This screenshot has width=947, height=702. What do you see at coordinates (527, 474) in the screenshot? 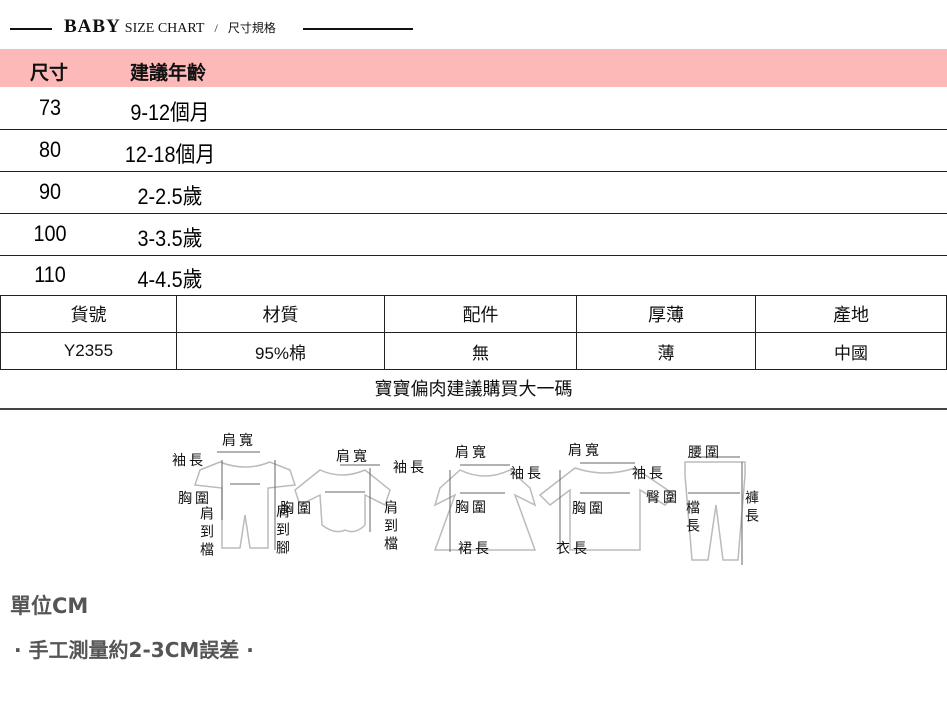
I see `label-dress-sleeve: 袖長` at bounding box center [527, 474].